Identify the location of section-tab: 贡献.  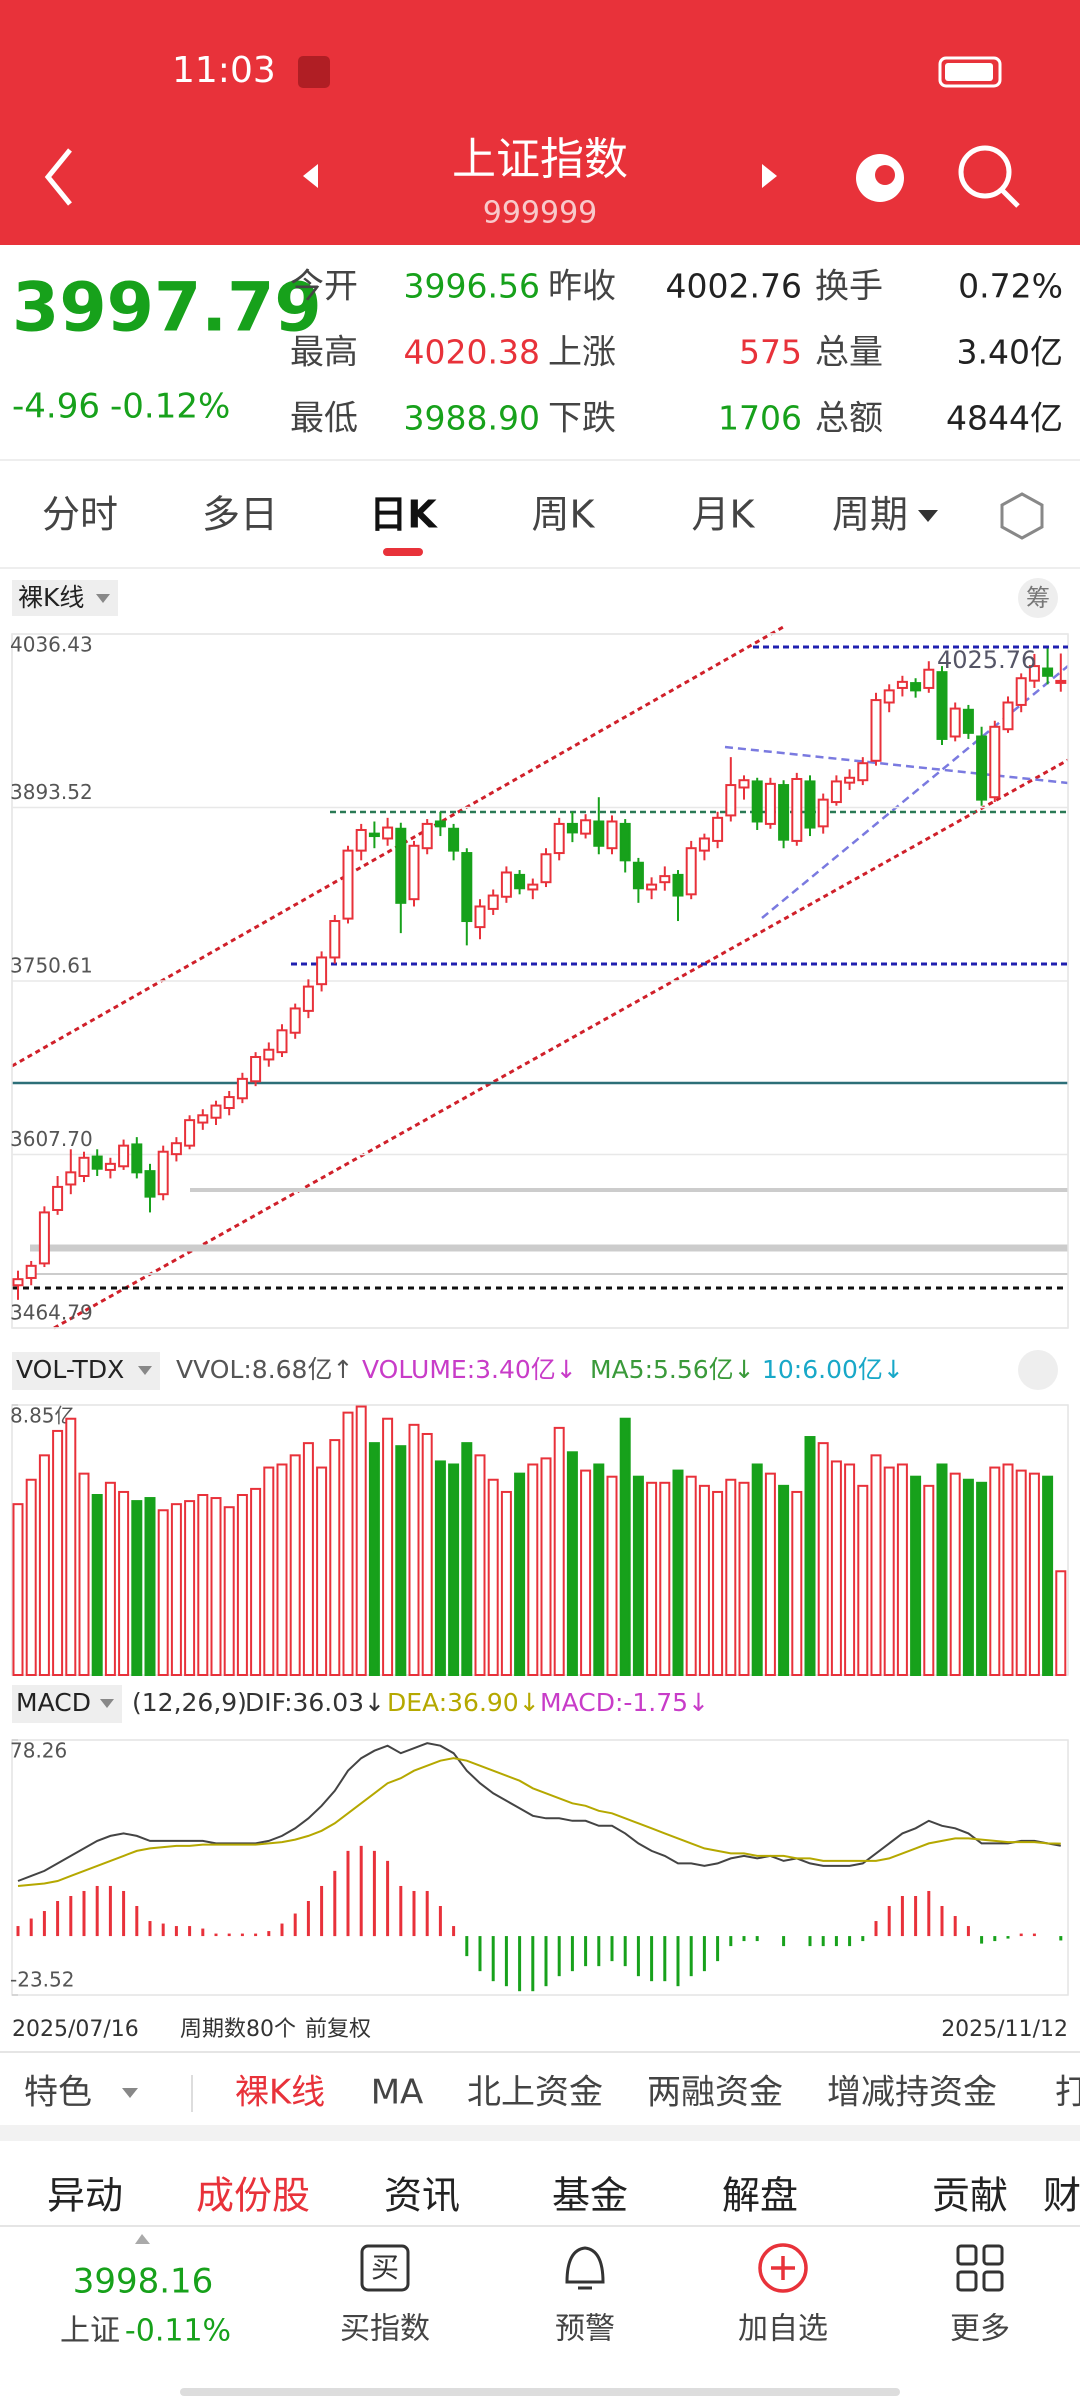
(970, 2196).